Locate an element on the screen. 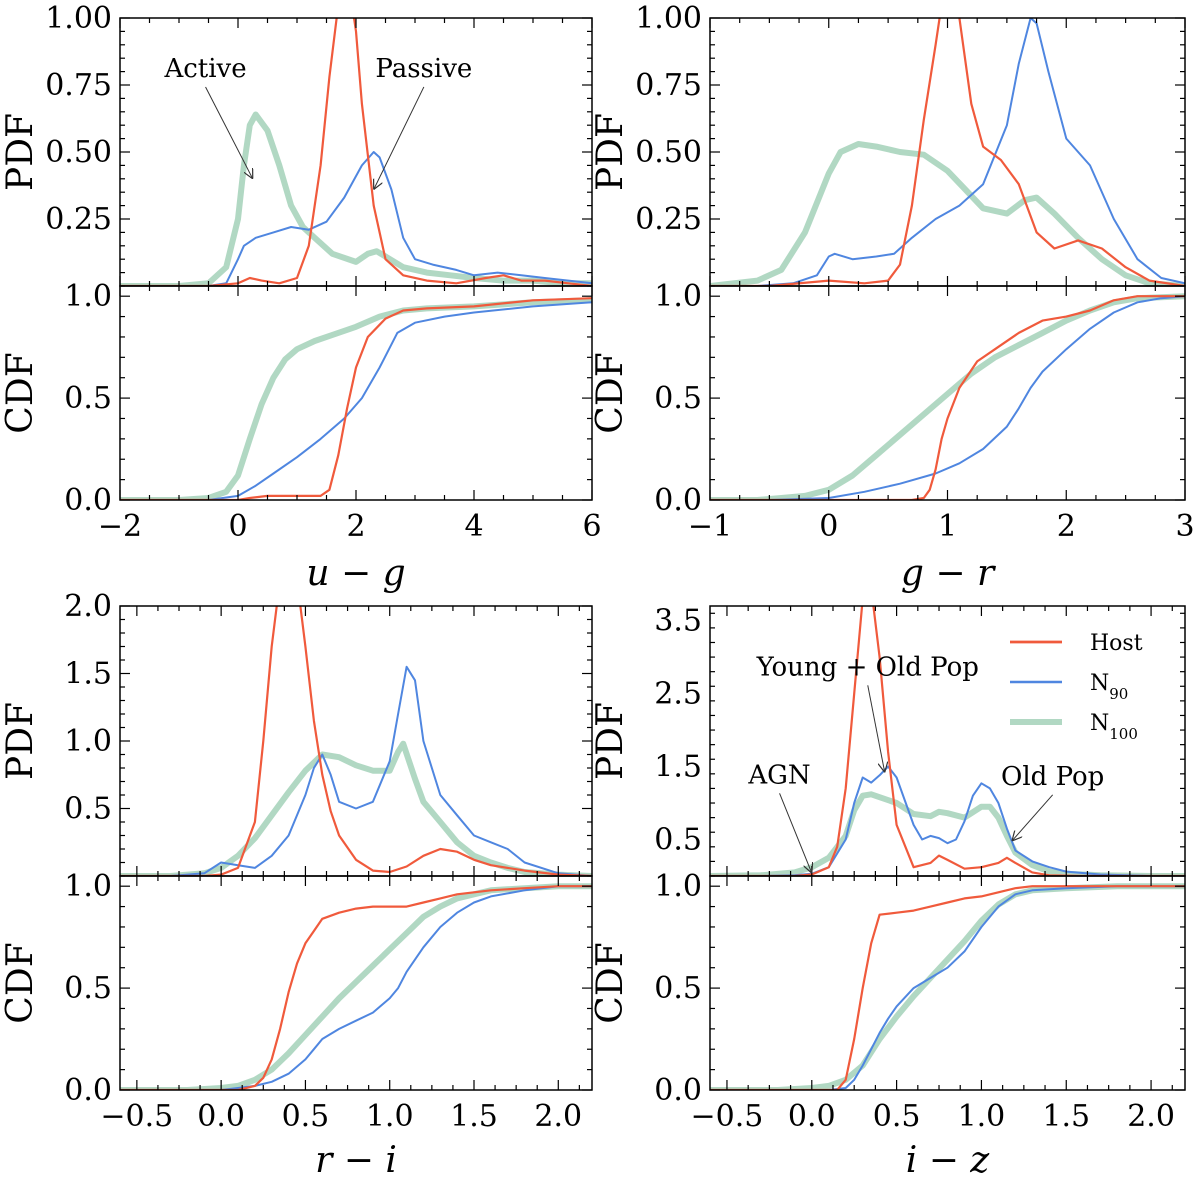 The width and height of the screenshot is (1200, 1177). series-line-n90-pdf-gr is located at coordinates (947, 152).